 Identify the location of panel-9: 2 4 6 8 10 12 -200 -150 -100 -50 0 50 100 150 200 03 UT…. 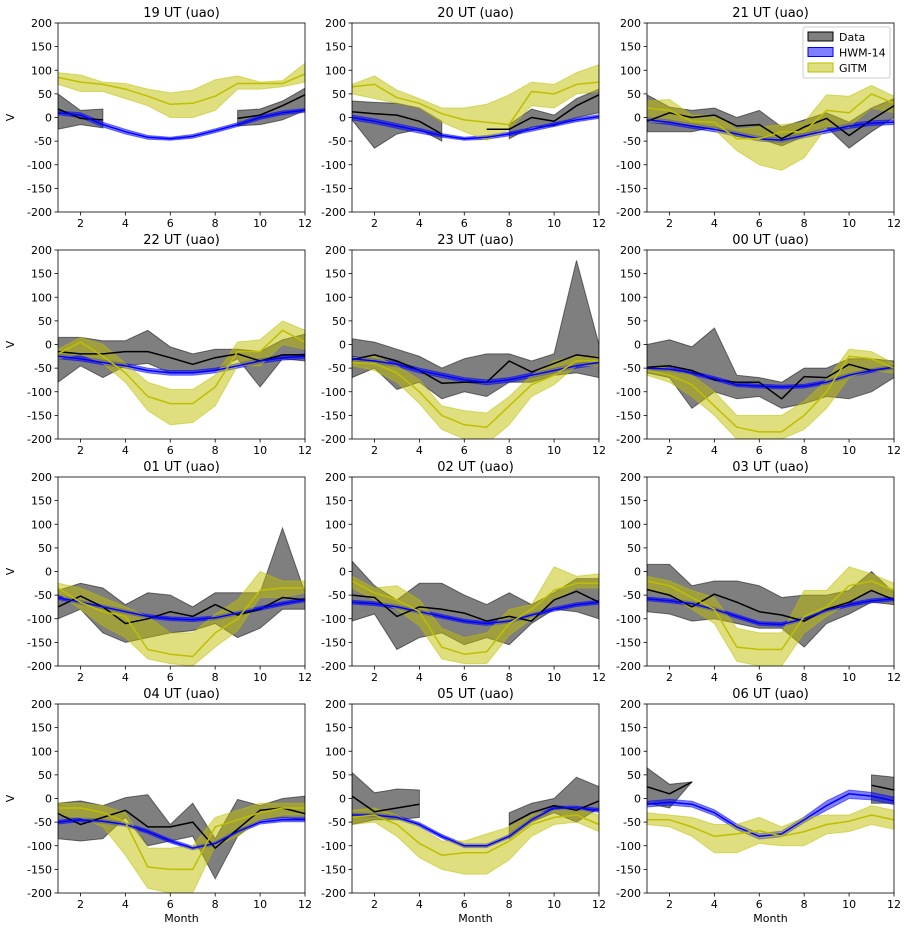
(758, 572).